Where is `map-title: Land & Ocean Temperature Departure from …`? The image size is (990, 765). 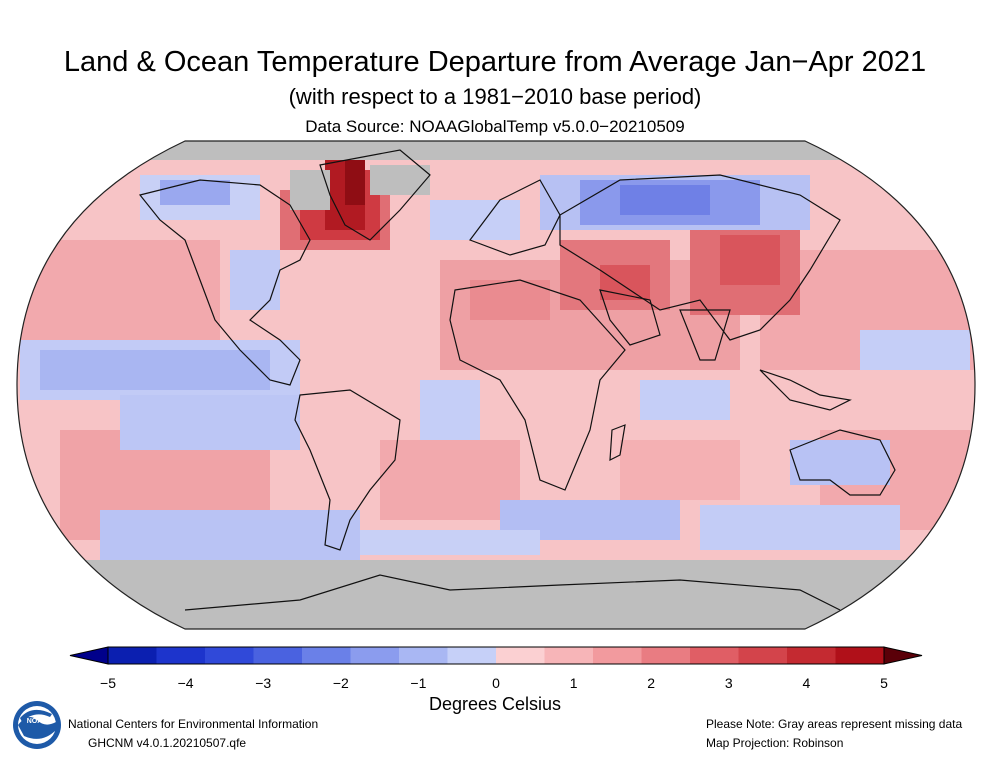
map-title: Land & Ocean Temperature Departure from … is located at coordinates (495, 62).